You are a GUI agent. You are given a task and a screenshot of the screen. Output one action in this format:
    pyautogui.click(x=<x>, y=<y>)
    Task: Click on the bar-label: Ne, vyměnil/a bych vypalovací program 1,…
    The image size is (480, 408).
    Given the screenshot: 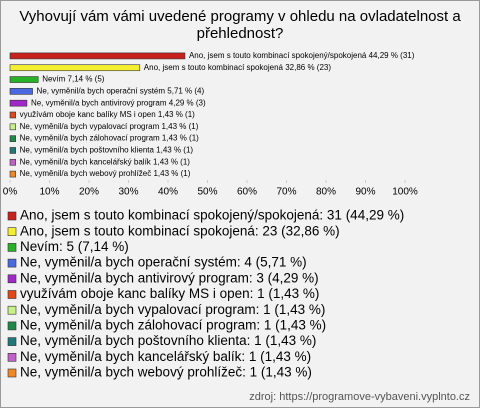 What is the action you would take?
    pyautogui.click(x=109, y=126)
    